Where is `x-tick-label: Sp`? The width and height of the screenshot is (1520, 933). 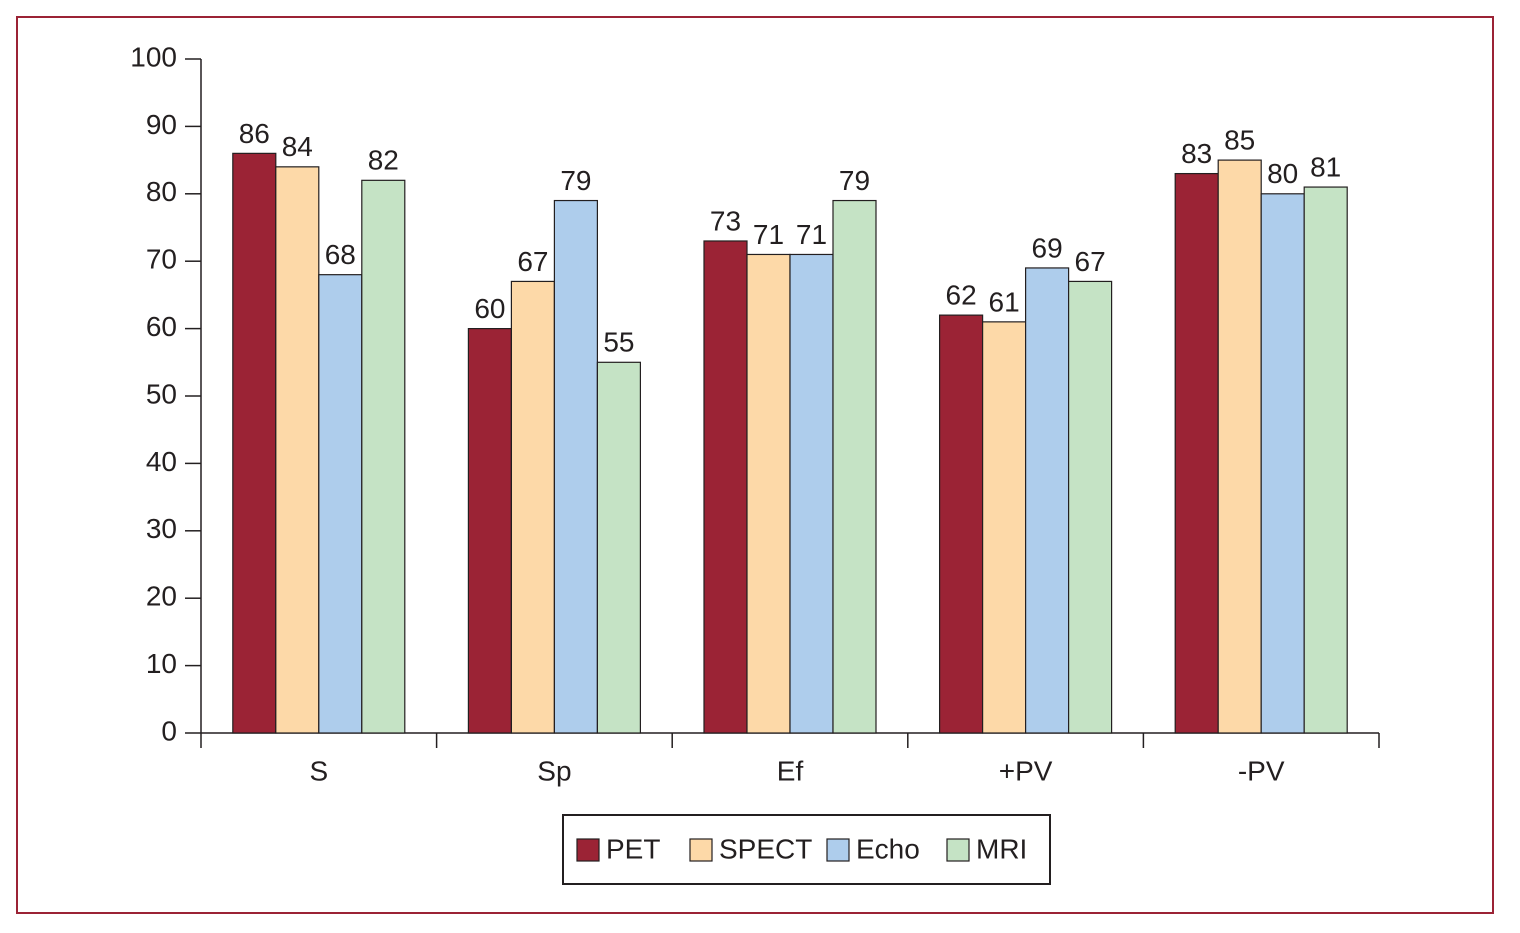 x-tick-label: Sp is located at coordinates (554, 770).